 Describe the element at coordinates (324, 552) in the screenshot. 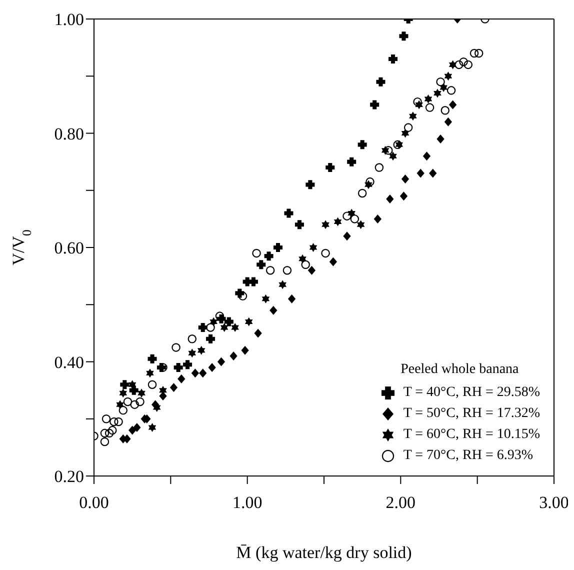

I see `x-axis-title: M̄ (kg water/kg dry solid)` at that location.